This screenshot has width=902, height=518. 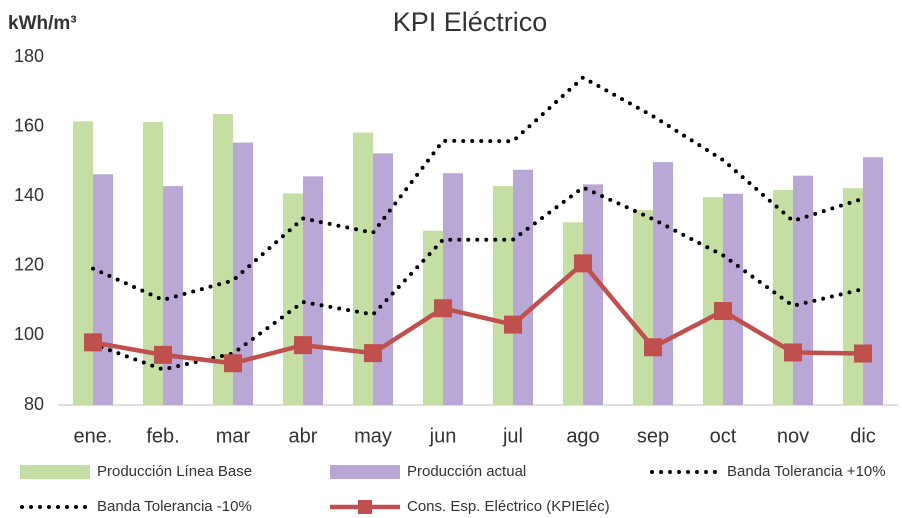 What do you see at coordinates (863, 436) in the screenshot?
I see `x-tick-label: dic` at bounding box center [863, 436].